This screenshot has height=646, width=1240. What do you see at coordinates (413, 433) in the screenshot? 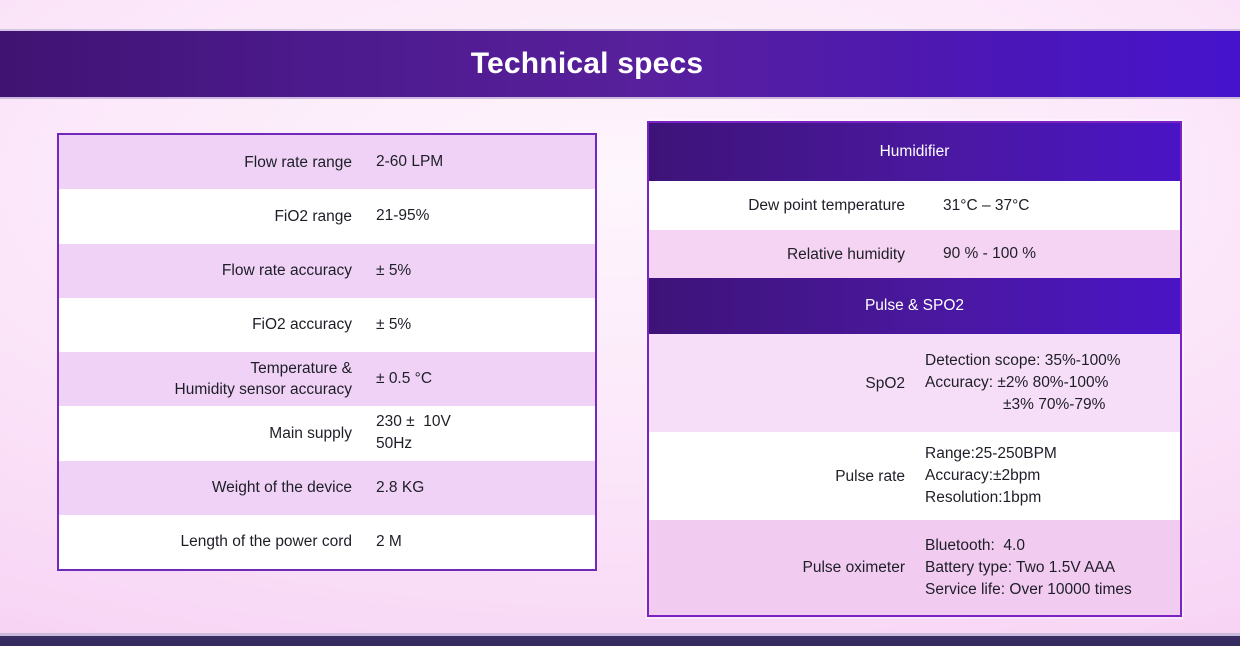
I see `spec-value: 230 ± 10V 50Hz` at bounding box center [413, 433].